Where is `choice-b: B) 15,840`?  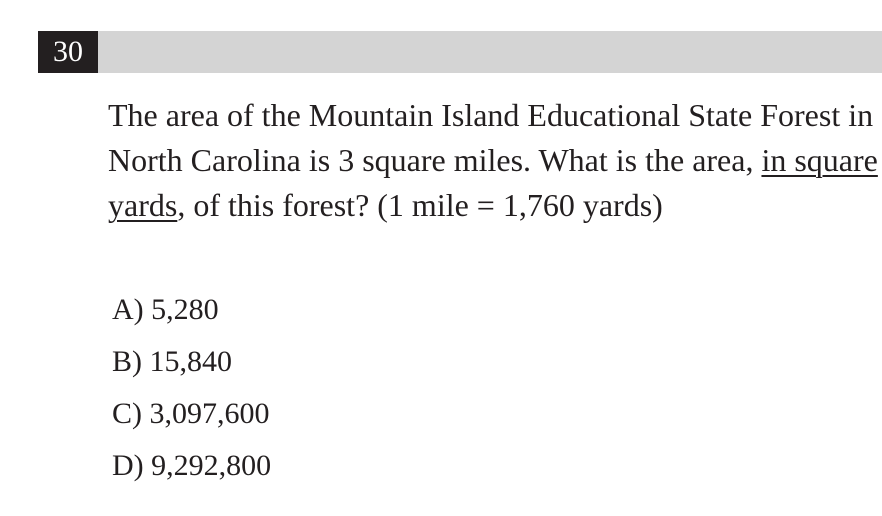 choice-b: B) 15,840 is located at coordinates (191, 370).